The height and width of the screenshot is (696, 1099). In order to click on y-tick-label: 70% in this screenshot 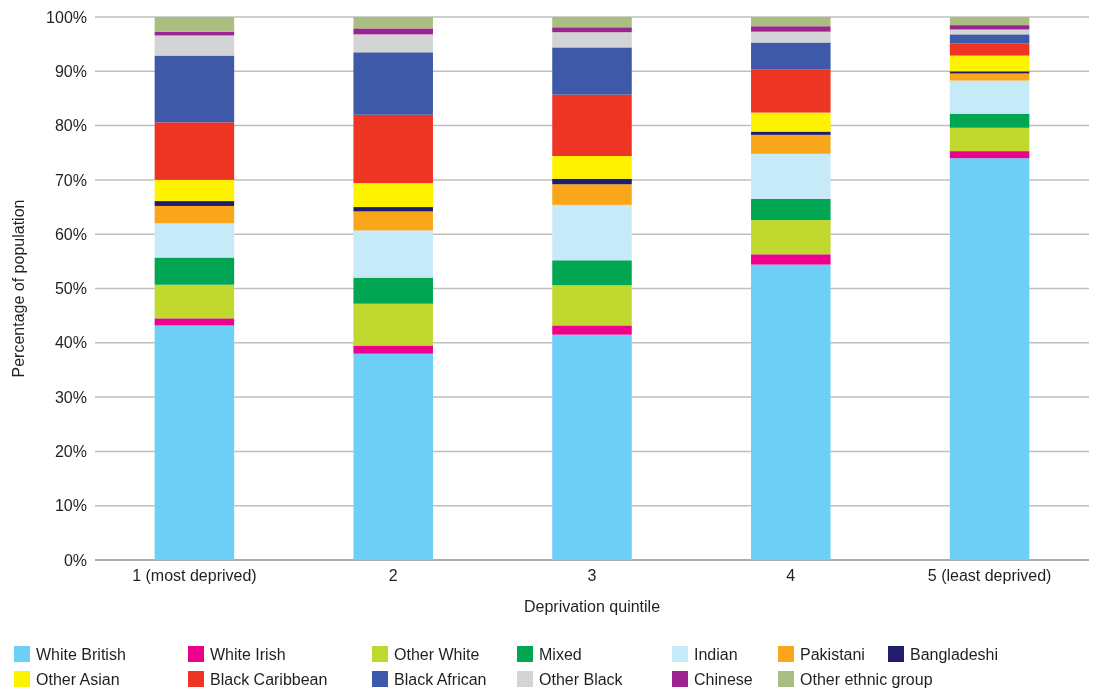, I will do `click(70, 180)`.